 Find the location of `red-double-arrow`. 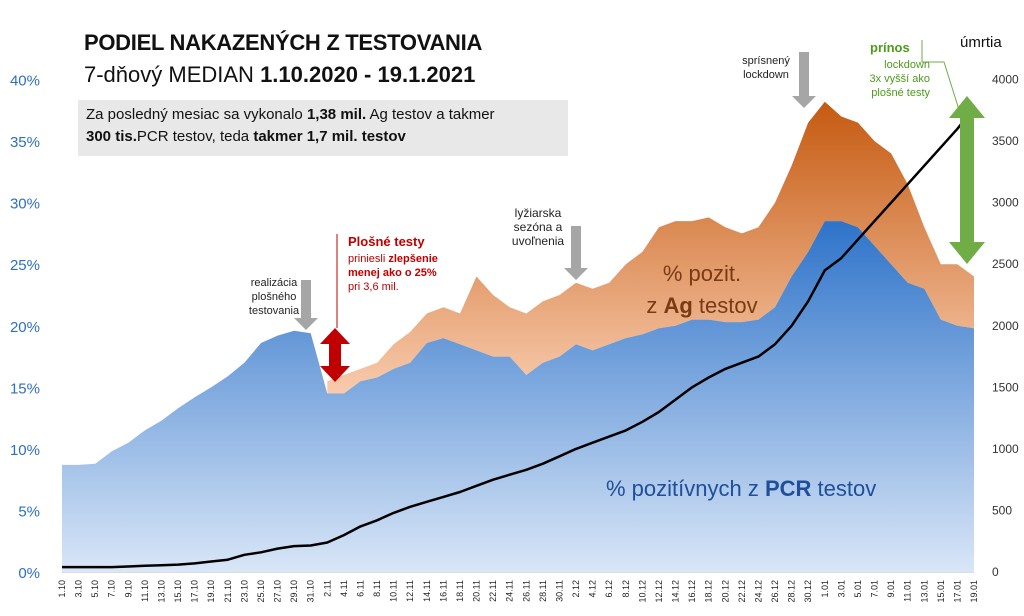

red-double-arrow is located at coordinates (335, 355).